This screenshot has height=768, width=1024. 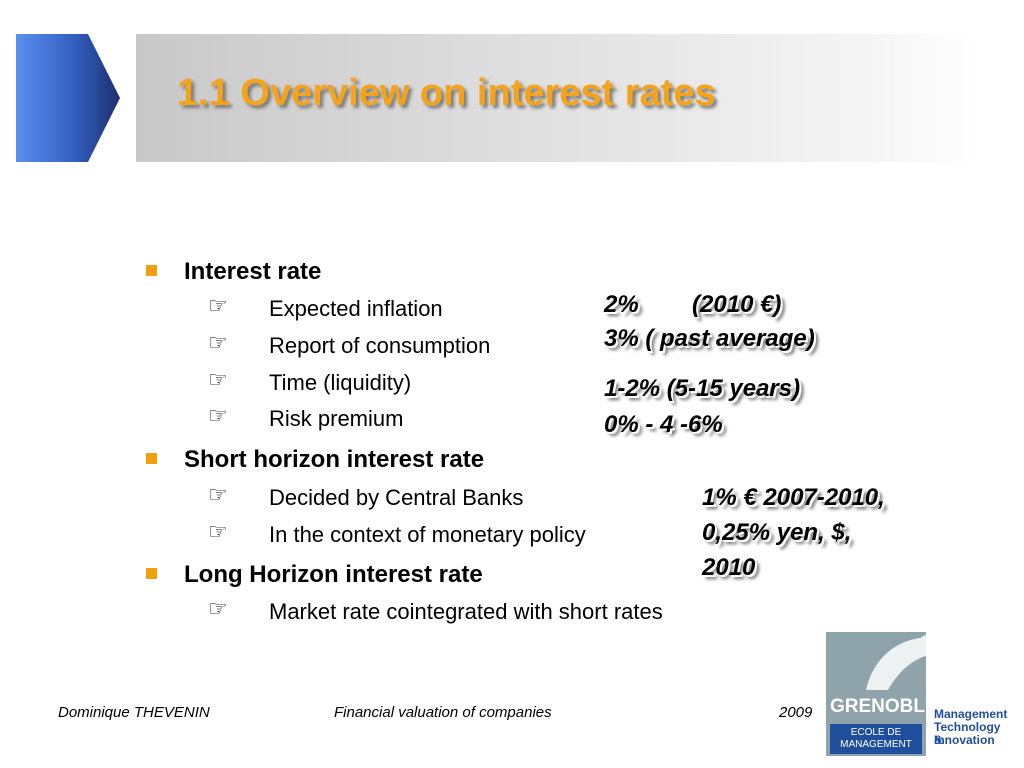 I want to click on logo-school-line2: MANAGEMENT, so click(x=876, y=744).